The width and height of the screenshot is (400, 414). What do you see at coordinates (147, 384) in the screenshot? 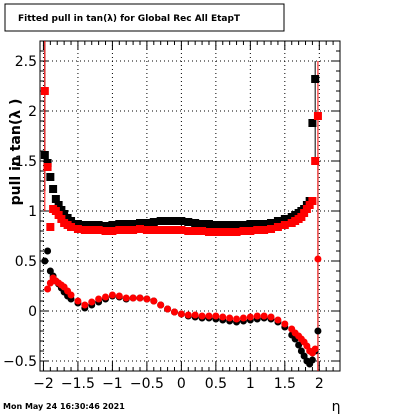
I see `x-tick-label: −0.5` at bounding box center [147, 384].